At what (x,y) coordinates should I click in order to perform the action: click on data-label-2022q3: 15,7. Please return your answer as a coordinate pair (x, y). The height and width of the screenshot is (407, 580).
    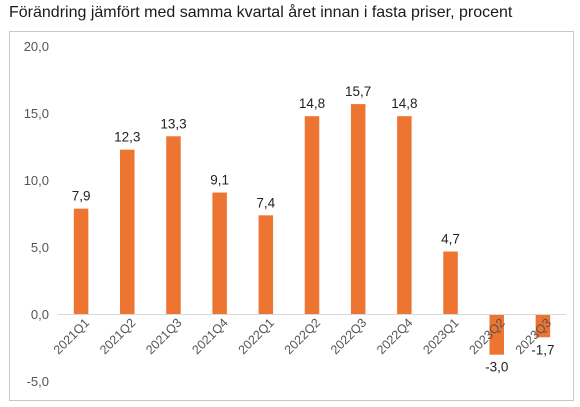
    Looking at the image, I should click on (358, 91).